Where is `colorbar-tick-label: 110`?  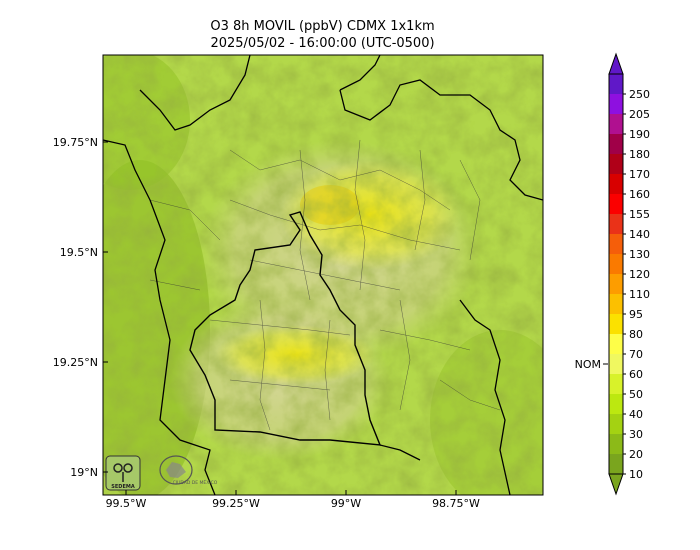 colorbar-tick-label: 110 is located at coordinates (639, 294).